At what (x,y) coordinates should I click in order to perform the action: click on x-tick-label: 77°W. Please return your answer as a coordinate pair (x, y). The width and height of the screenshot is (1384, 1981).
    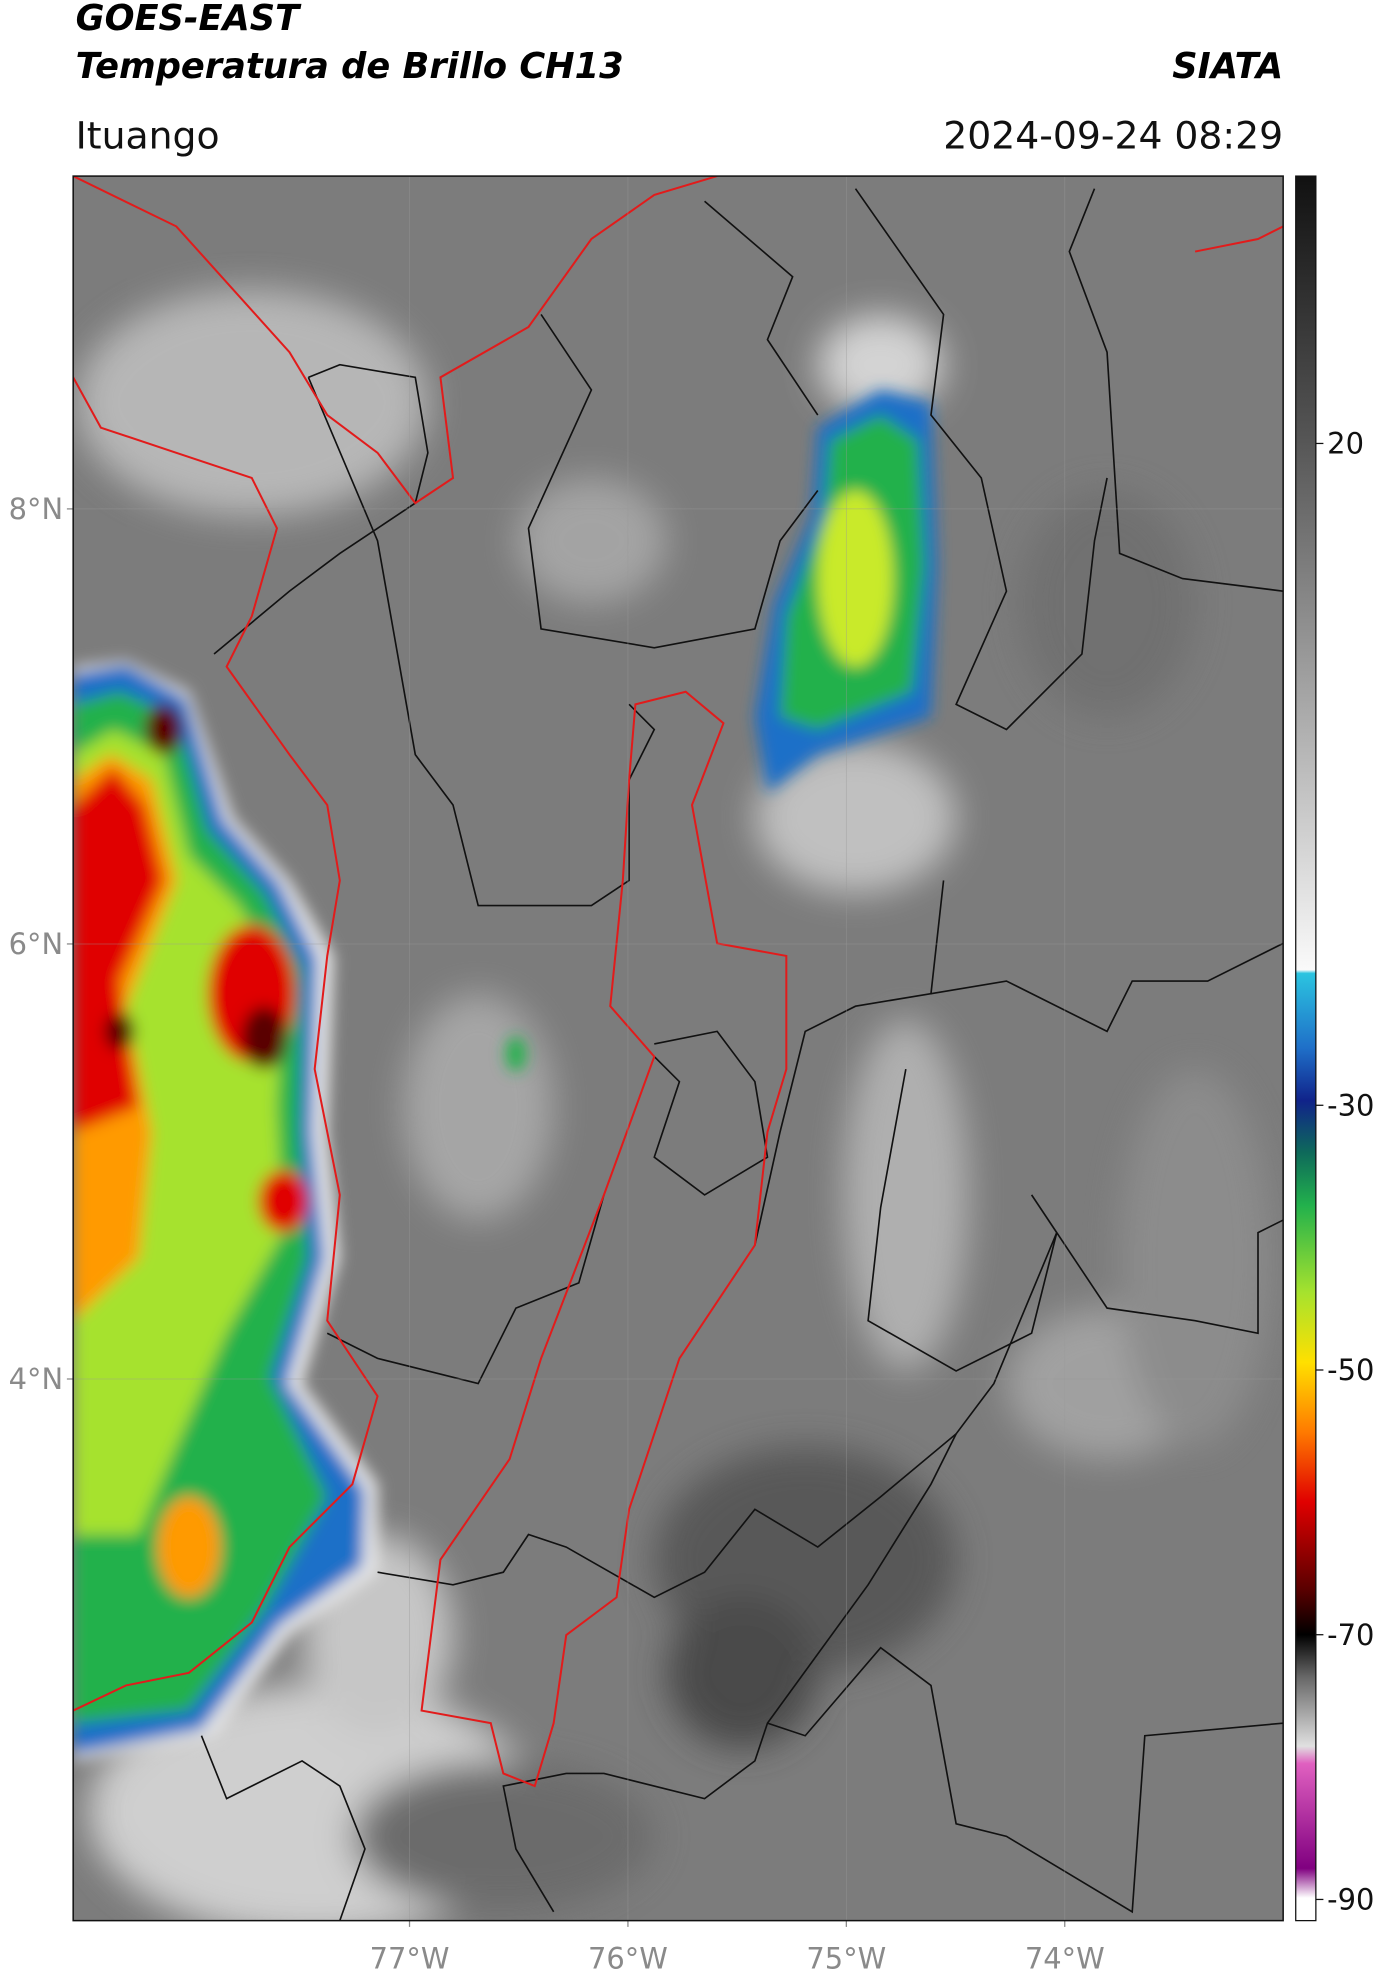
    Looking at the image, I should click on (410, 1958).